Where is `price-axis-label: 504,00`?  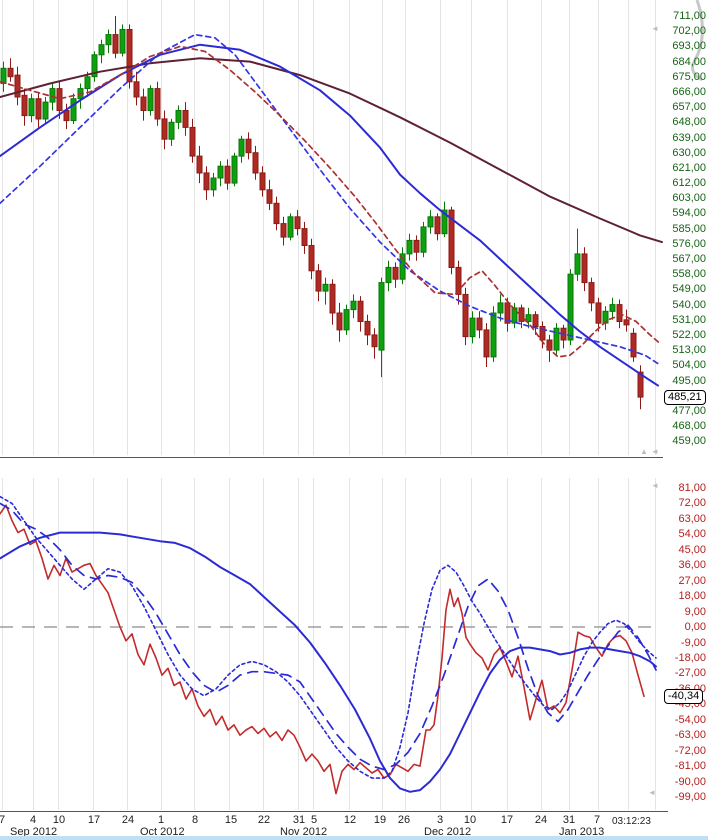
price-axis-label: 504,00 is located at coordinates (689, 365).